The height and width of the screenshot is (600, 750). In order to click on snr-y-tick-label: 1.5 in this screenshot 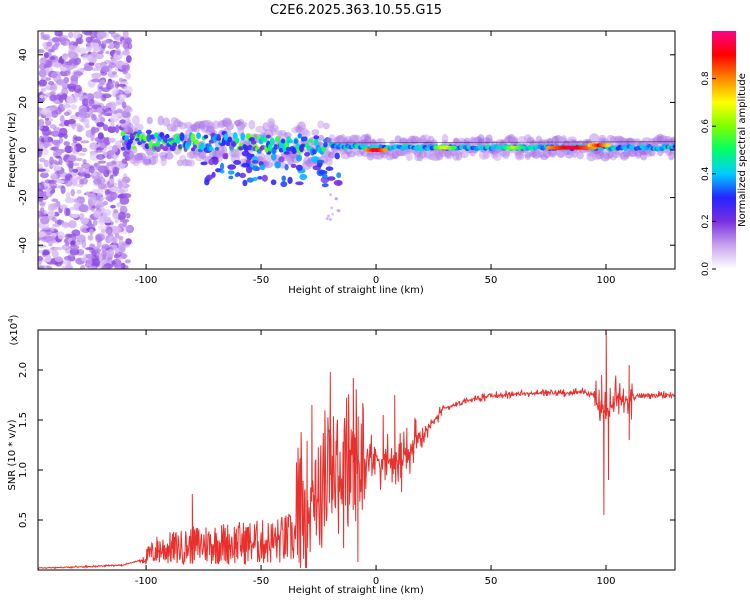, I will do `click(23, 420)`.